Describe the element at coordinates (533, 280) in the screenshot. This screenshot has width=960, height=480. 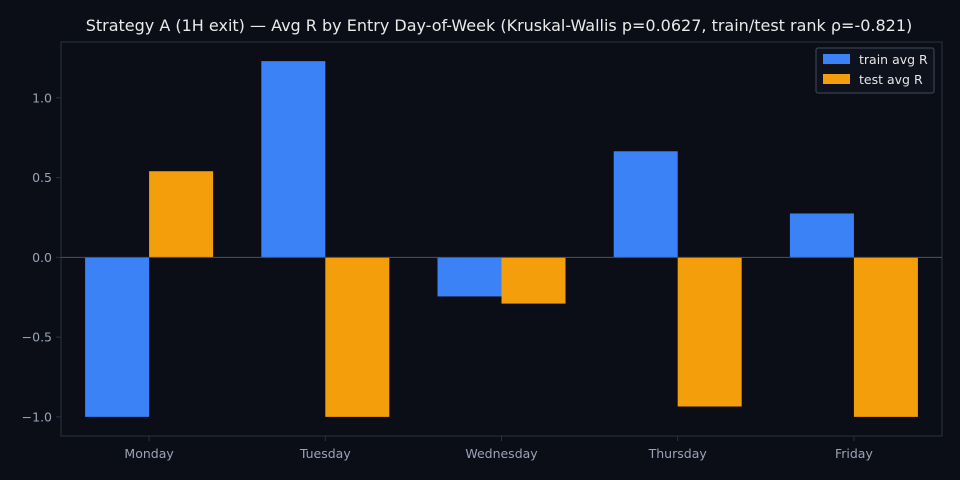
I see `bar-test-wednesday` at that location.